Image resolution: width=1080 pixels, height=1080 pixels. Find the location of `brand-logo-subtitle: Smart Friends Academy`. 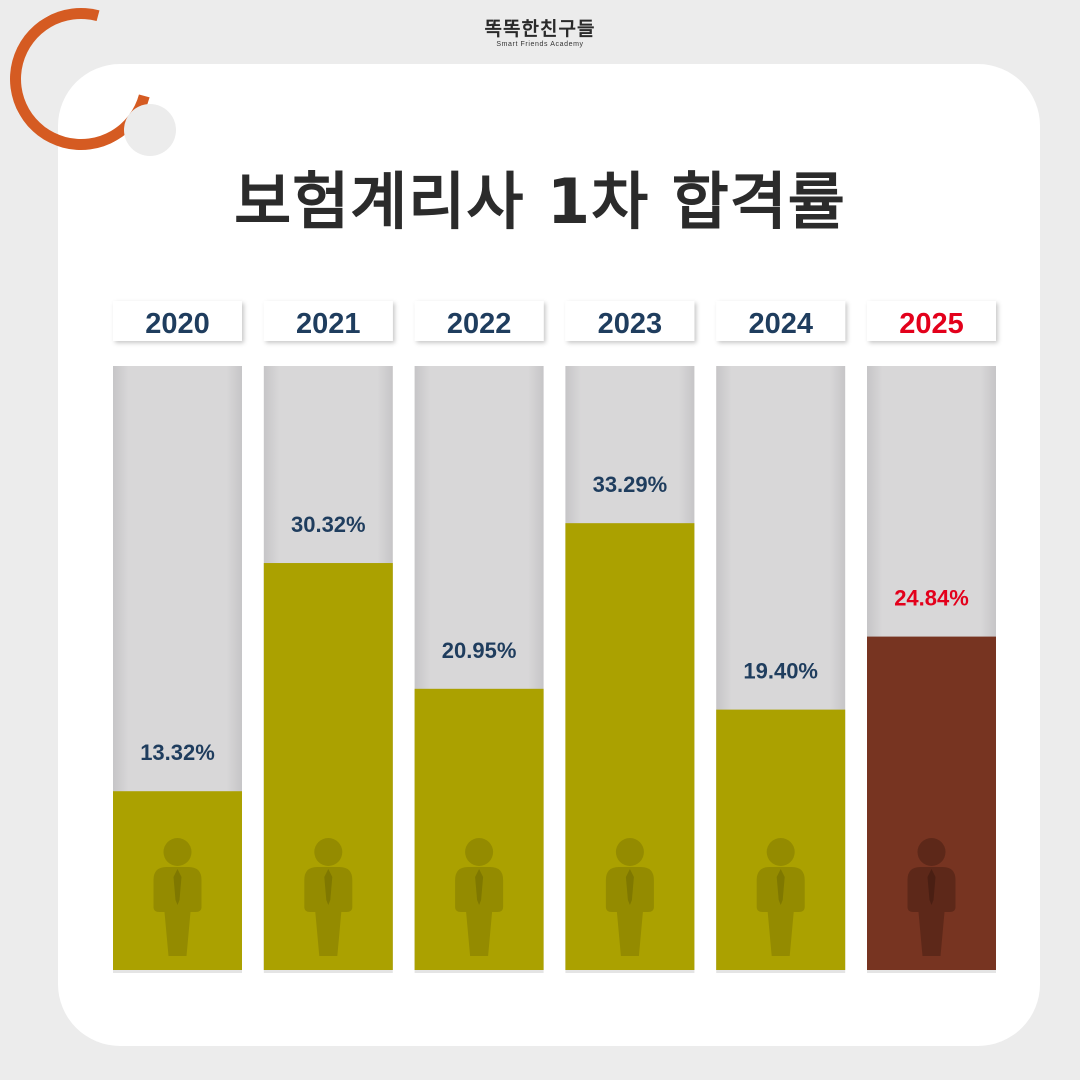

brand-logo-subtitle: Smart Friends Academy is located at coordinates (540, 44).